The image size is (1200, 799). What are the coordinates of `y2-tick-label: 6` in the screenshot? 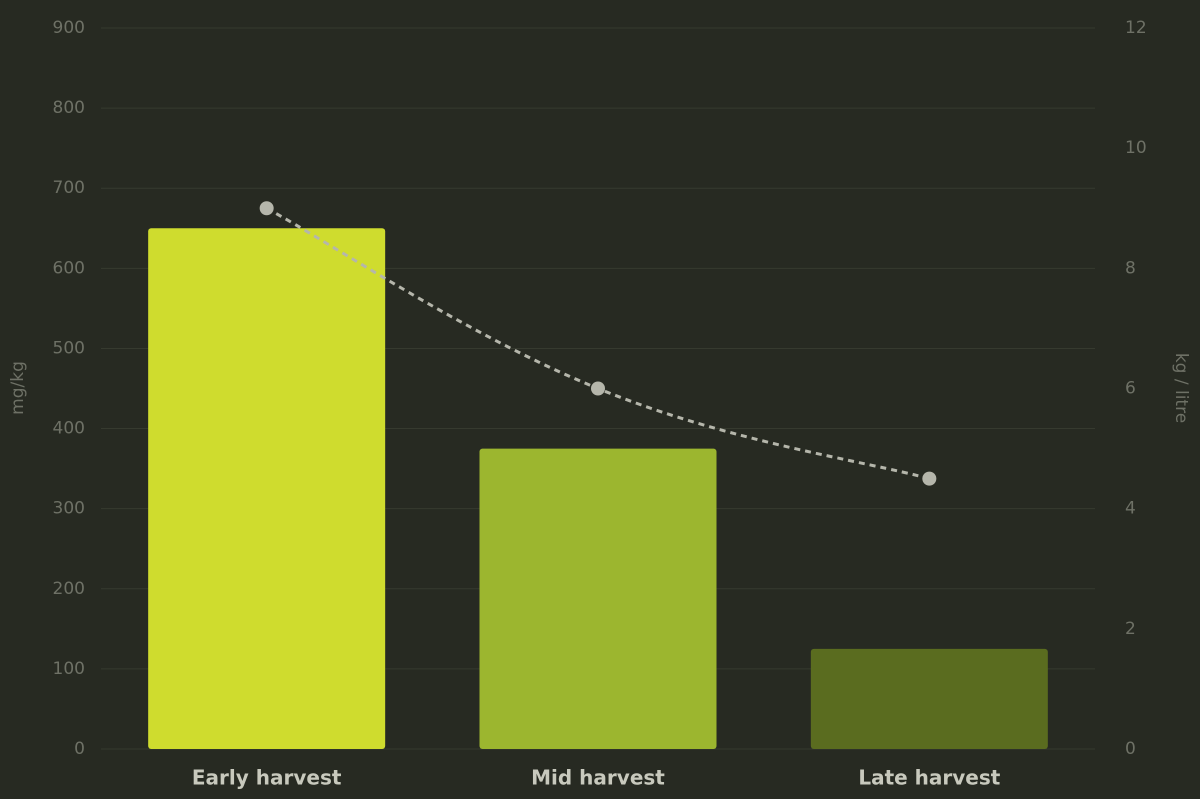 It's located at (1130, 389).